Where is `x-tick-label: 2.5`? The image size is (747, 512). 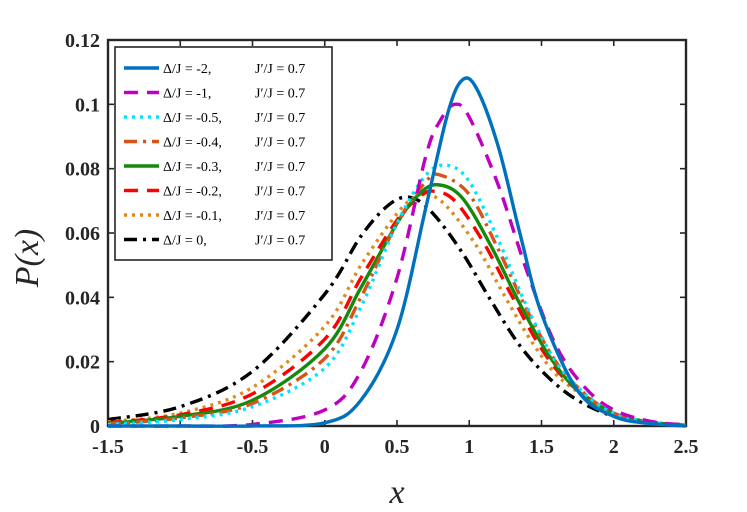
x-tick-label: 2.5 is located at coordinates (686, 447).